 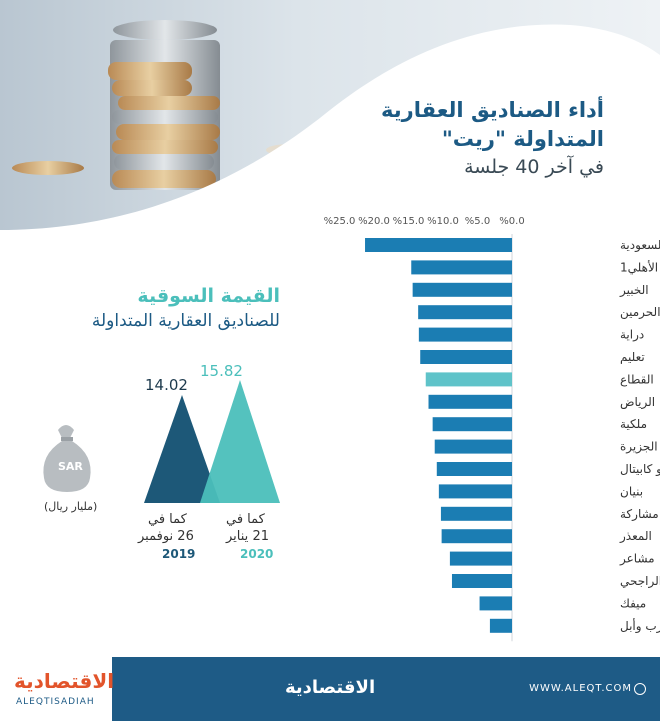 I want to click on category-label: الخبير, so click(x=634, y=290).